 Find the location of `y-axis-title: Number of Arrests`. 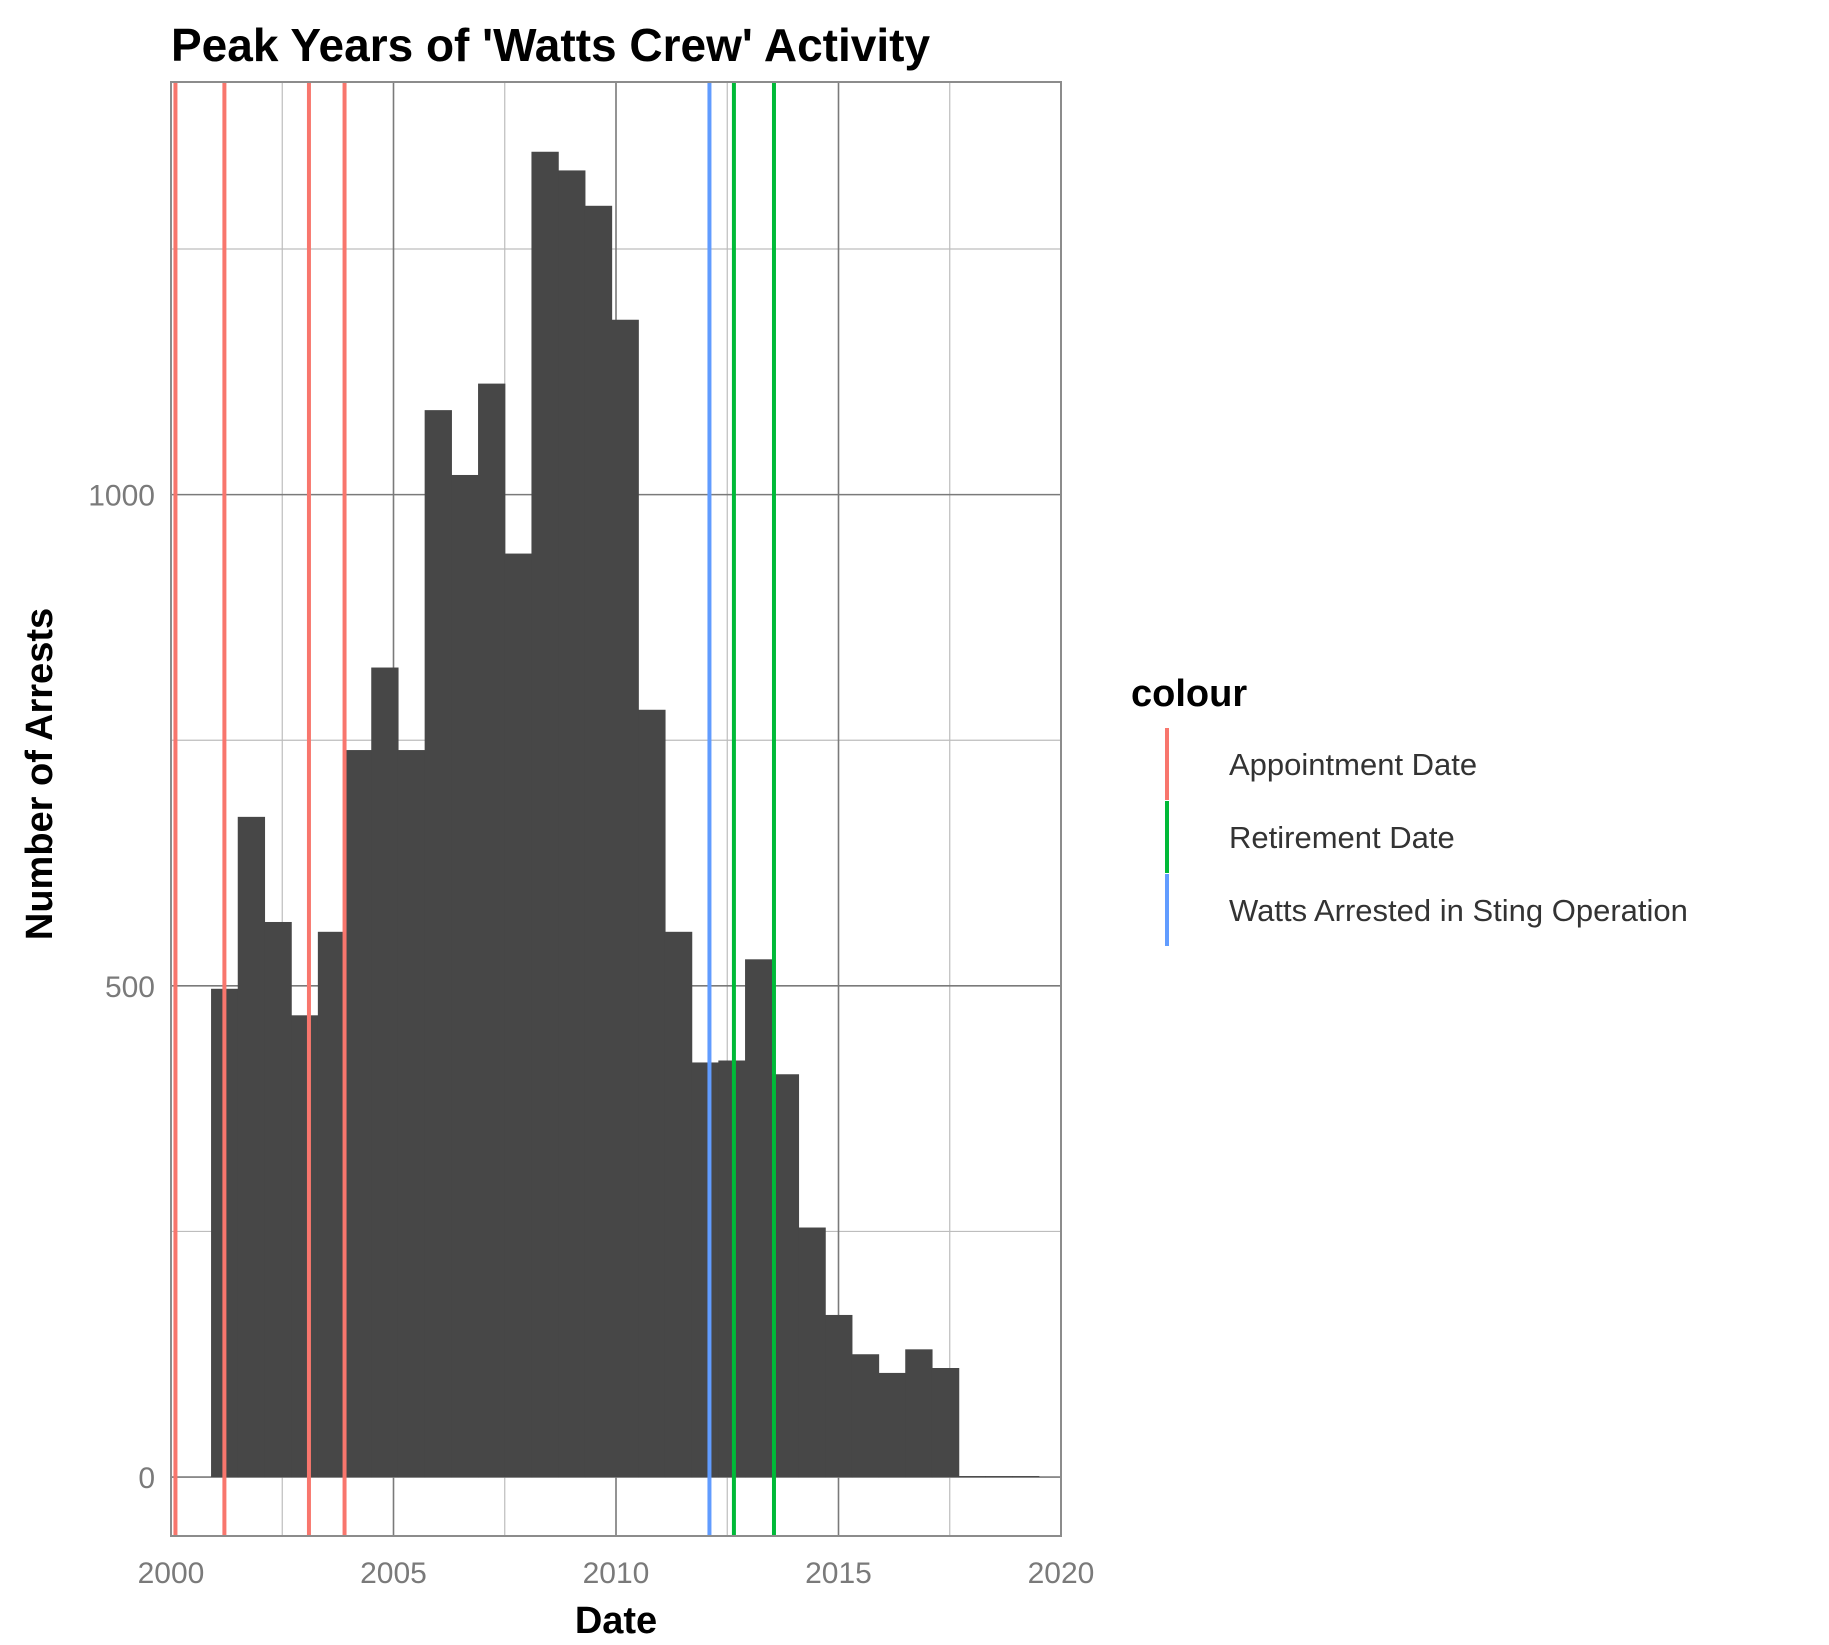

y-axis-title: Number of Arrests is located at coordinates (40, 774).